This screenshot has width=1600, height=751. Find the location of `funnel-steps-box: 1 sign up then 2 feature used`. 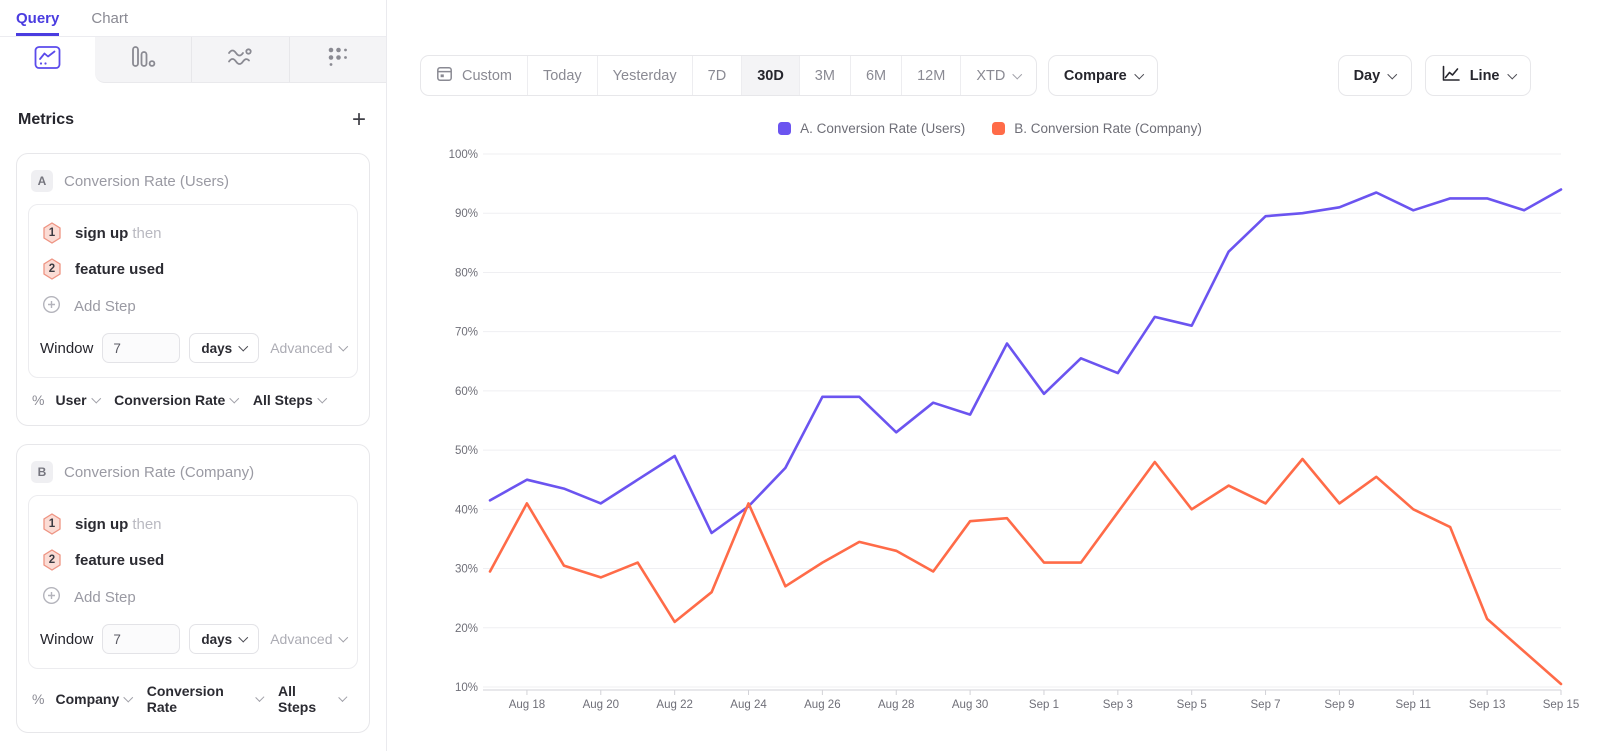

funnel-steps-box: 1 sign up then 2 feature used is located at coordinates (193, 582).